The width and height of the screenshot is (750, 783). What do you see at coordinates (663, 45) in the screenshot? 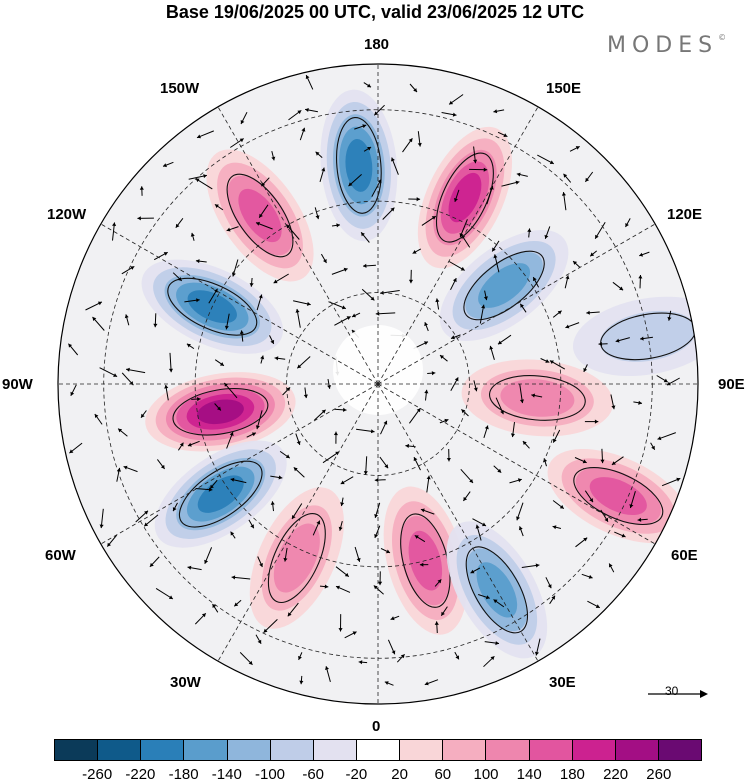
I see `brand-name: MODES` at bounding box center [663, 45].